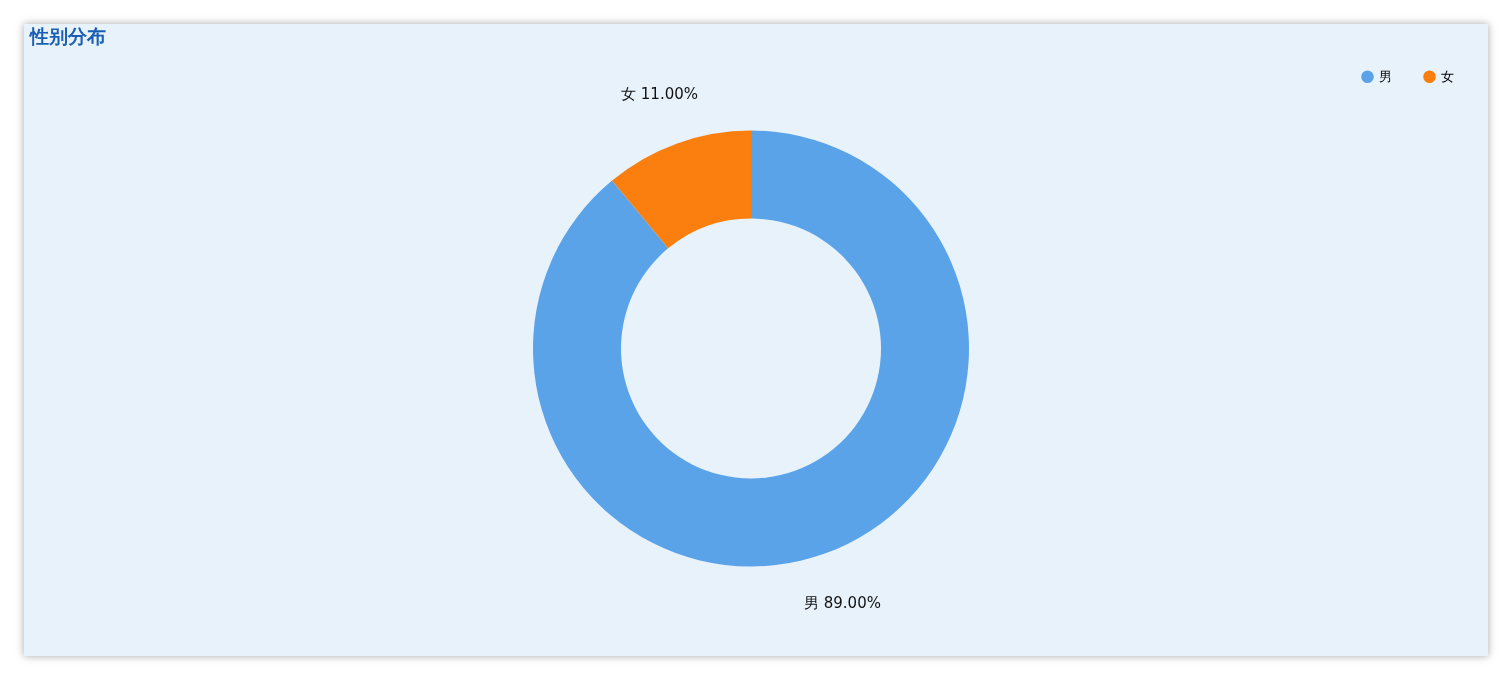  What do you see at coordinates (660, 94) in the screenshot?
I see `category-label: 女 11.00%` at bounding box center [660, 94].